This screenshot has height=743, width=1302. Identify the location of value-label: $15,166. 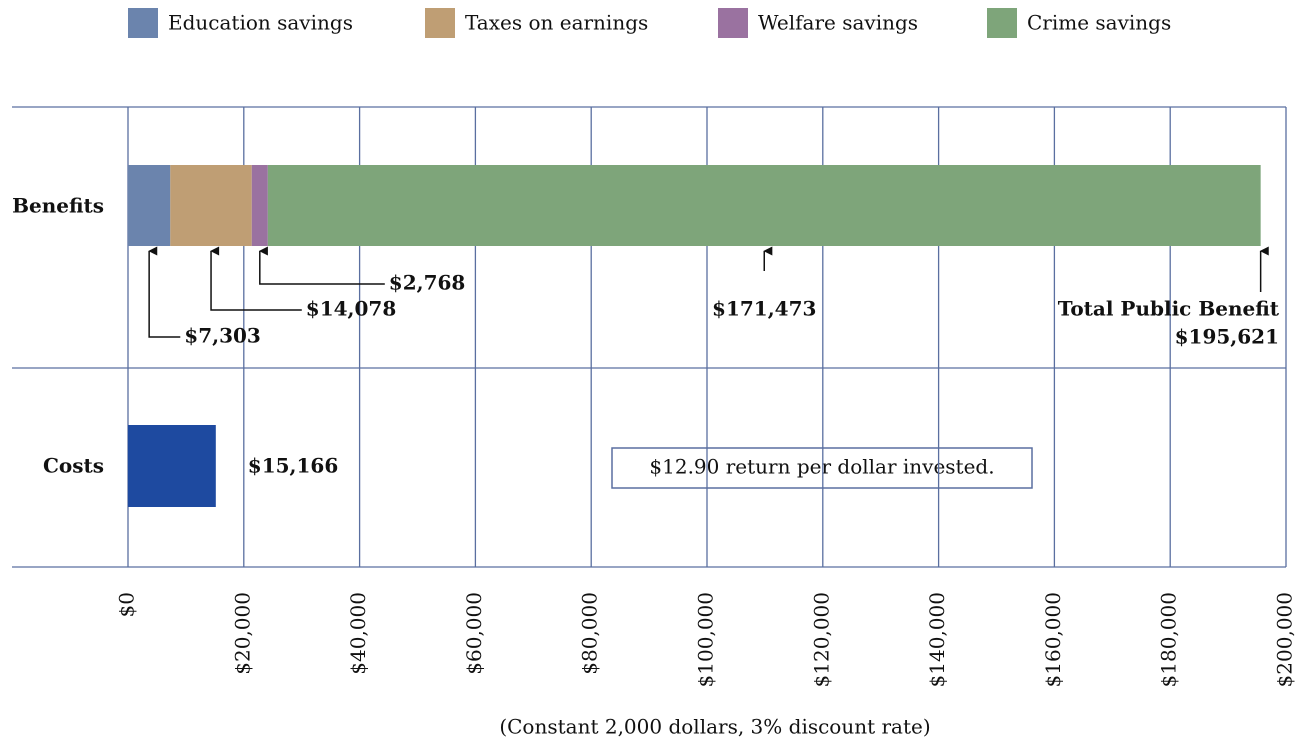
(293, 466).